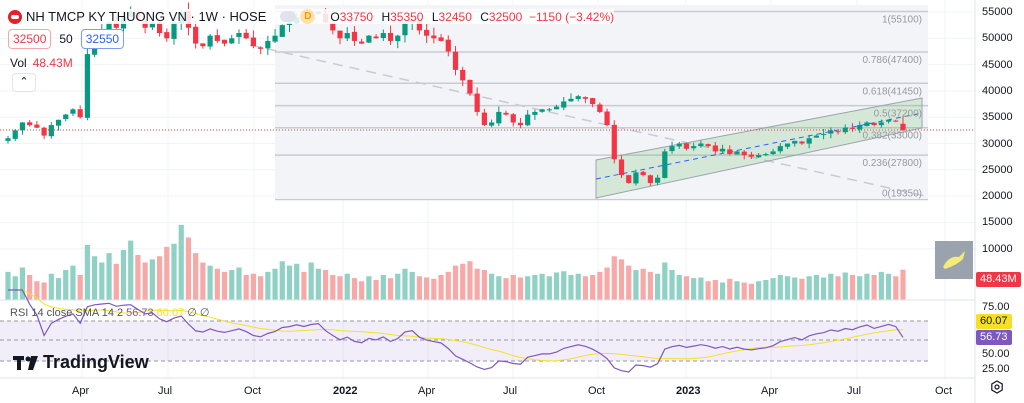  Describe the element at coordinates (996, 307) in the screenshot. I see `rsi-tick: 75.00` at that location.